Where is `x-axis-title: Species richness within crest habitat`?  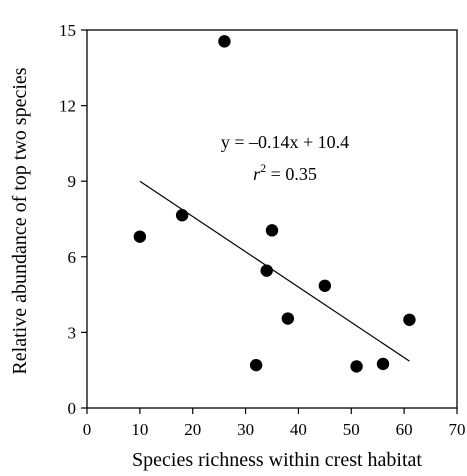 x-axis-title: Species richness within crest habitat is located at coordinates (277, 460).